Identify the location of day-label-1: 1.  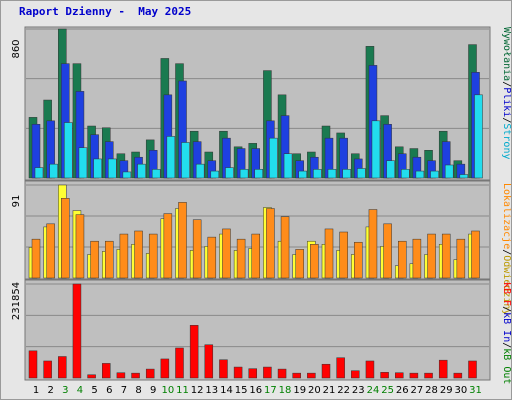
(36, 390).